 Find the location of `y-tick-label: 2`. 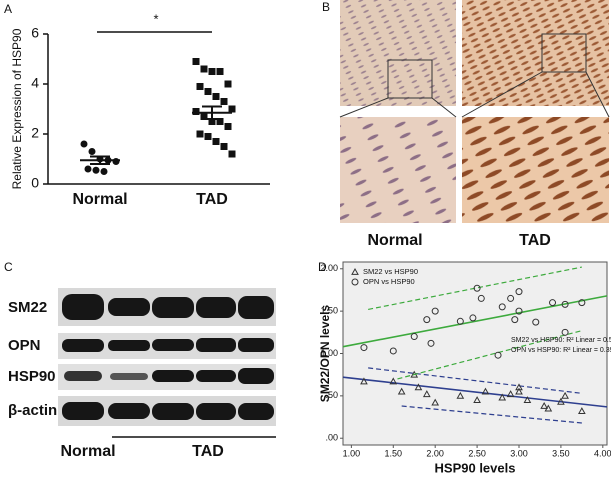

y-tick-label: 2 is located at coordinates (35, 133).